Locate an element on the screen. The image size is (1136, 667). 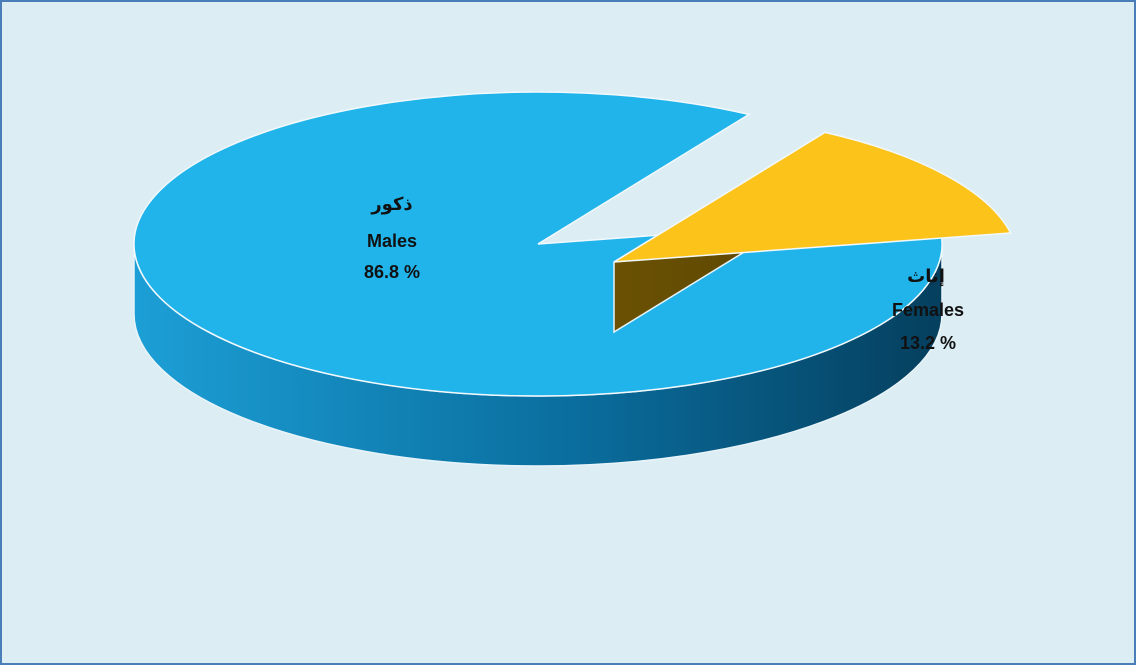
slice-label-en-males: Males is located at coordinates (392, 241).